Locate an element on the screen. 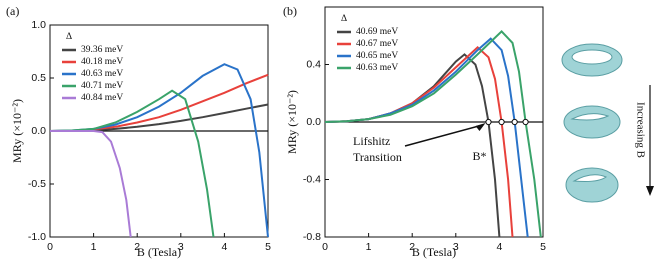  panel-label: (b) is located at coordinates (290, 11).